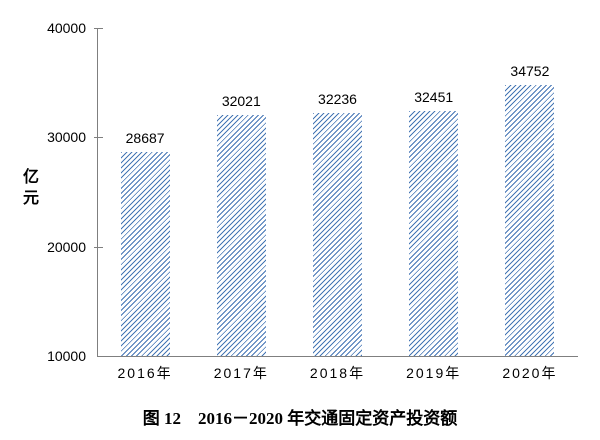  I want to click on x-category-label: 2017年, so click(241, 373).